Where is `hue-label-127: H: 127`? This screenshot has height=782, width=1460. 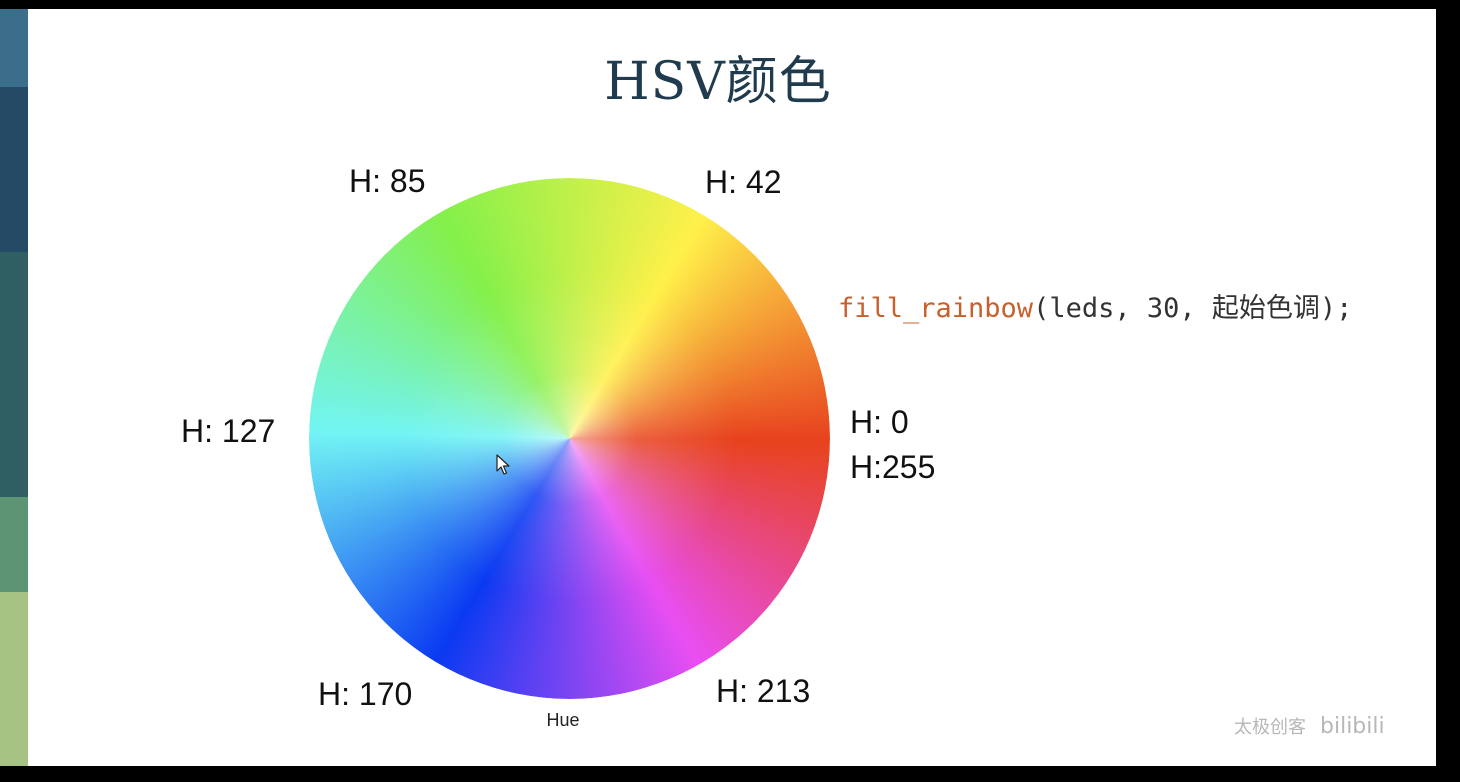 hue-label-127: H: 127 is located at coordinates (228, 431).